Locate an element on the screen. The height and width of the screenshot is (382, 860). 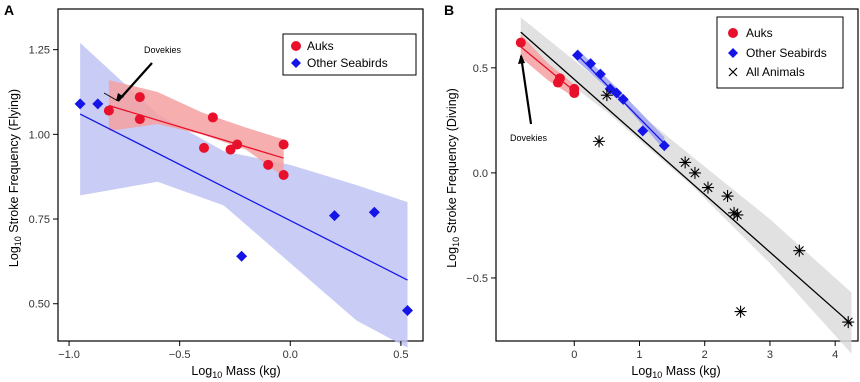
legend-seabirds-marker is located at coordinates (296, 63).